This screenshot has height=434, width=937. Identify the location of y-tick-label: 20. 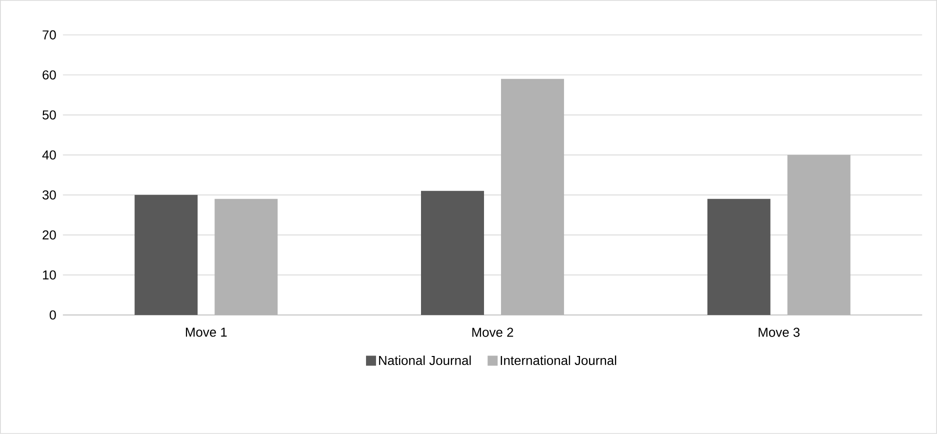
(49, 235).